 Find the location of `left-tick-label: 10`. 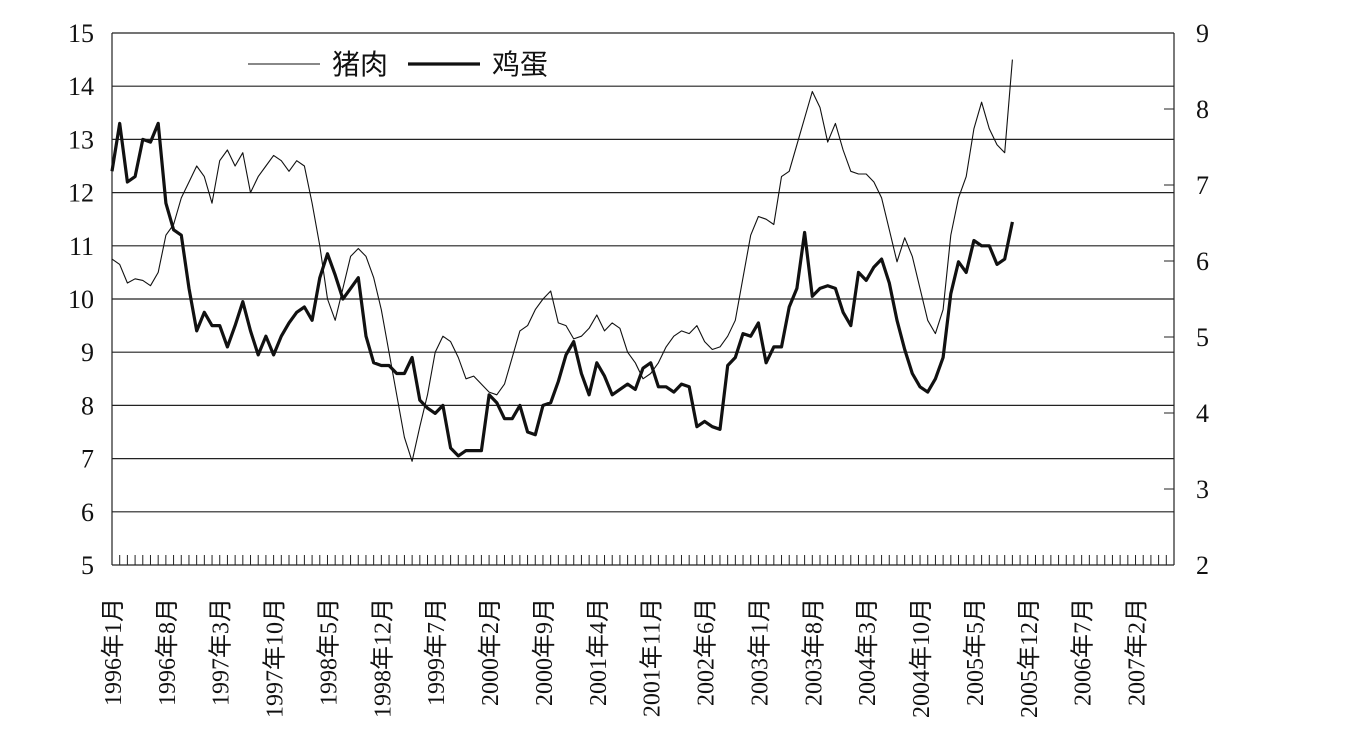

left-tick-label: 10 is located at coordinates (81, 299).